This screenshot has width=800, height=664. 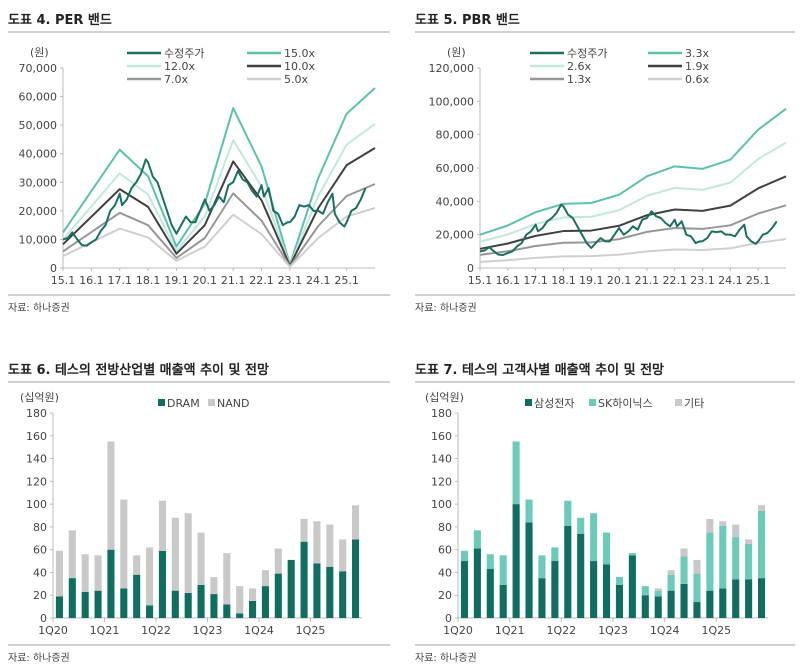 What do you see at coordinates (749, 561) in the screenshot?
I see `bar-SK하이닉스-3Q25` at bounding box center [749, 561].